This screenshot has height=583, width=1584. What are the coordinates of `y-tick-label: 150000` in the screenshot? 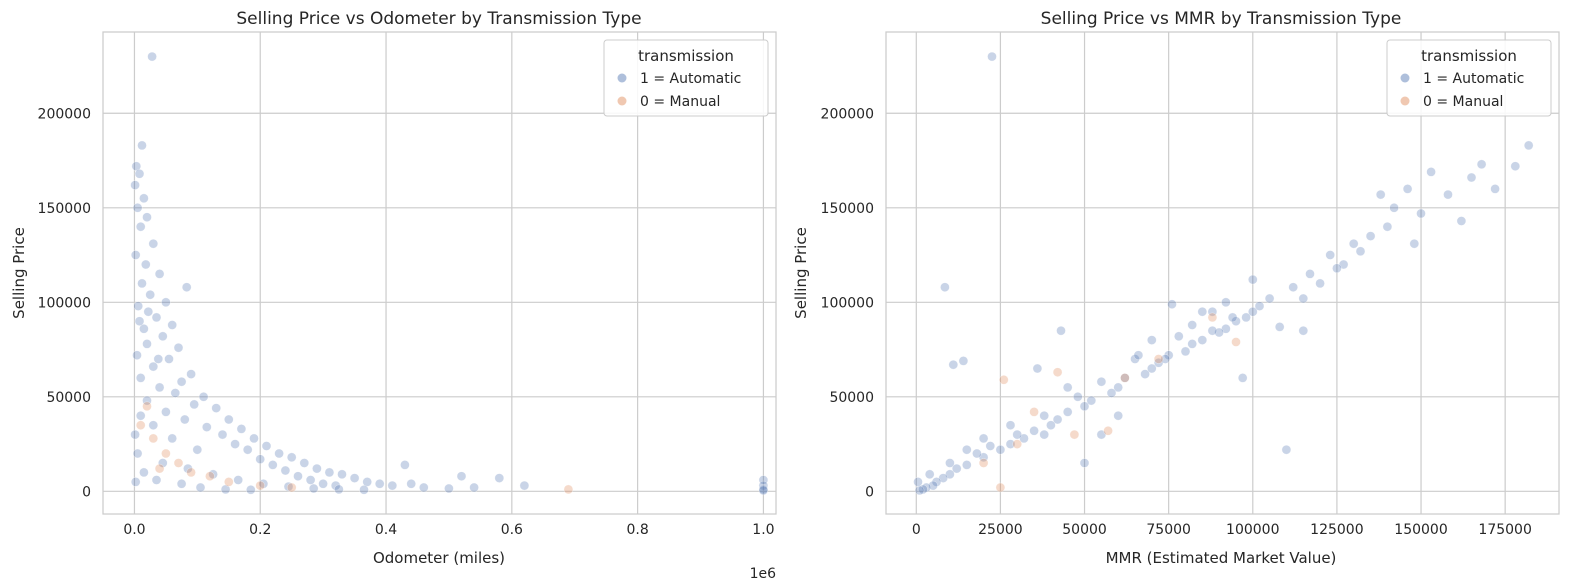 It's located at (847, 209).